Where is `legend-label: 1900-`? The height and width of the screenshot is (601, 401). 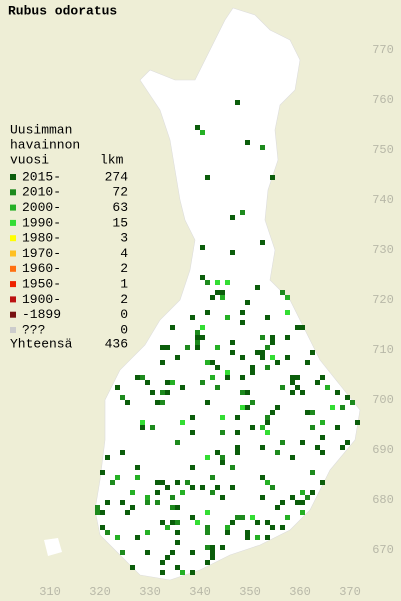
legend-label: 1900- is located at coordinates (41, 299).